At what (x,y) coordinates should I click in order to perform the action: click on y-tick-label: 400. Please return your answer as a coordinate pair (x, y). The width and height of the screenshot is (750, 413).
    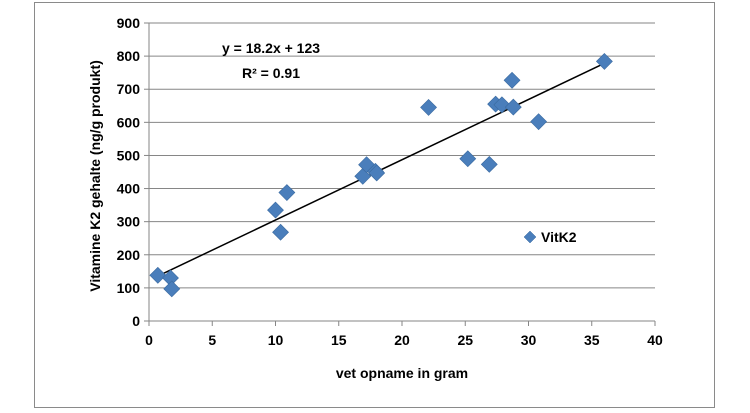
    Looking at the image, I should click on (129, 189).